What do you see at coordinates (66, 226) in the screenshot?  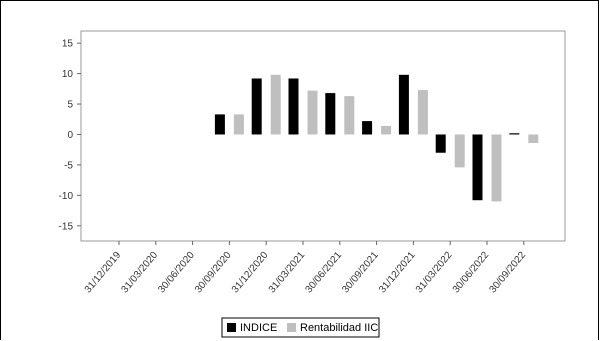 I see `y-tick-label: -15` at bounding box center [66, 226].